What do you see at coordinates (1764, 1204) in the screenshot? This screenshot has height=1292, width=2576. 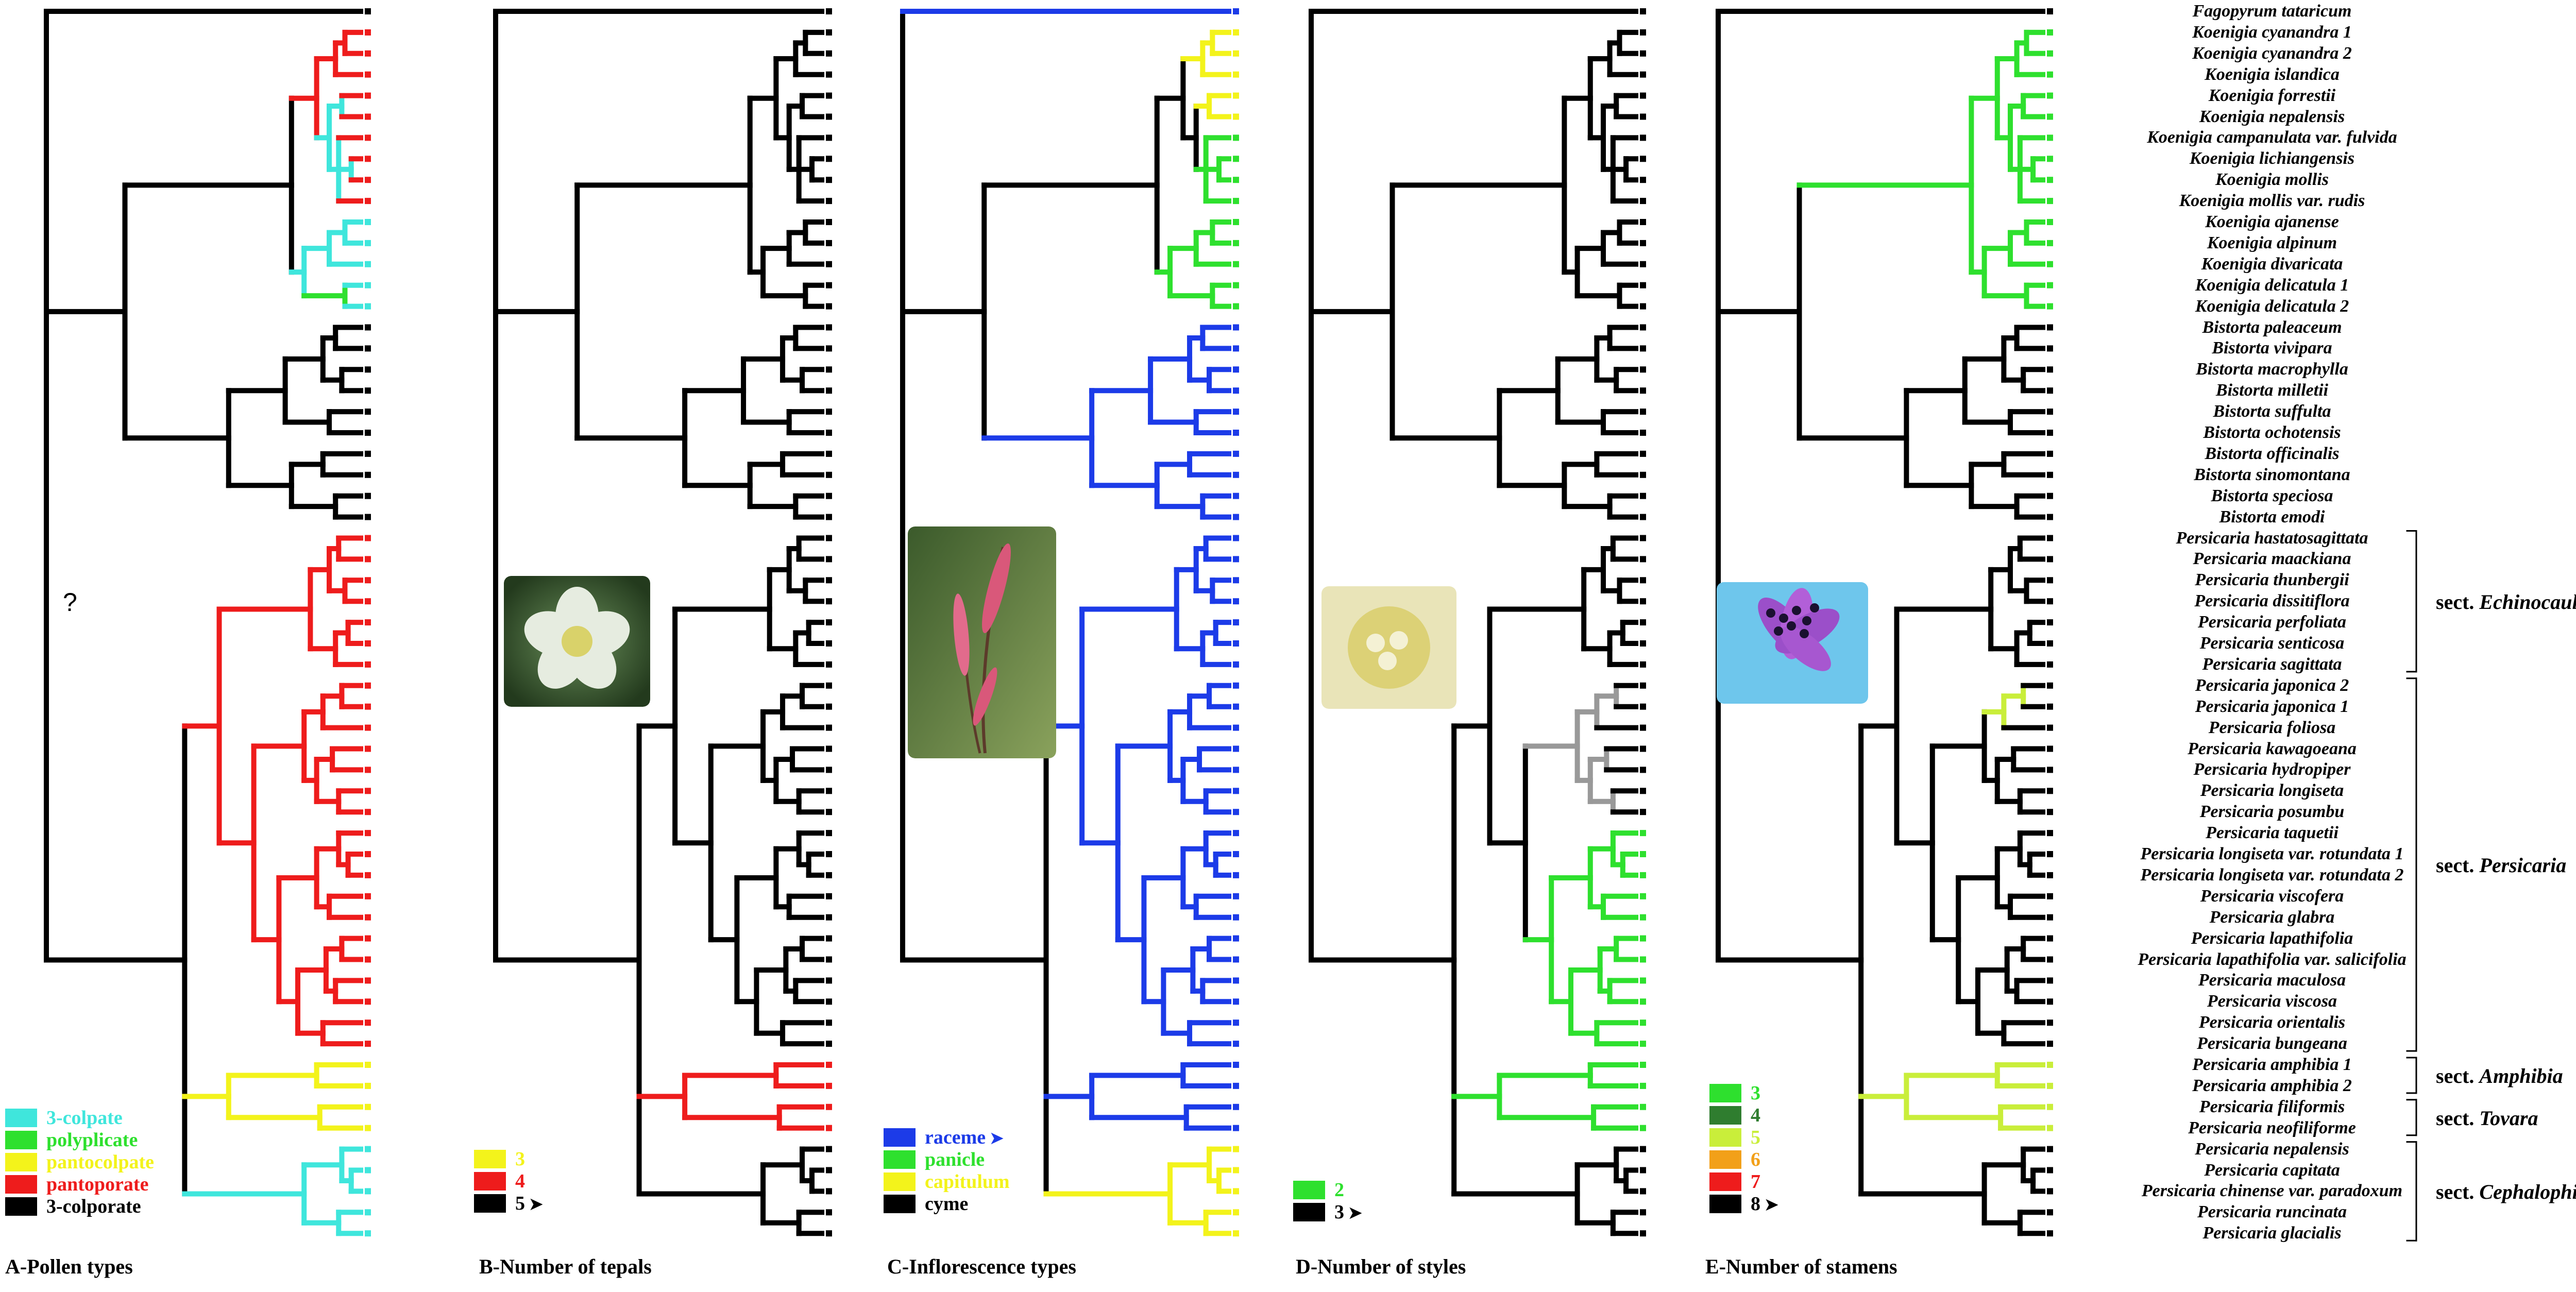 I see `legend-label: 8 ➤` at bounding box center [1764, 1204].